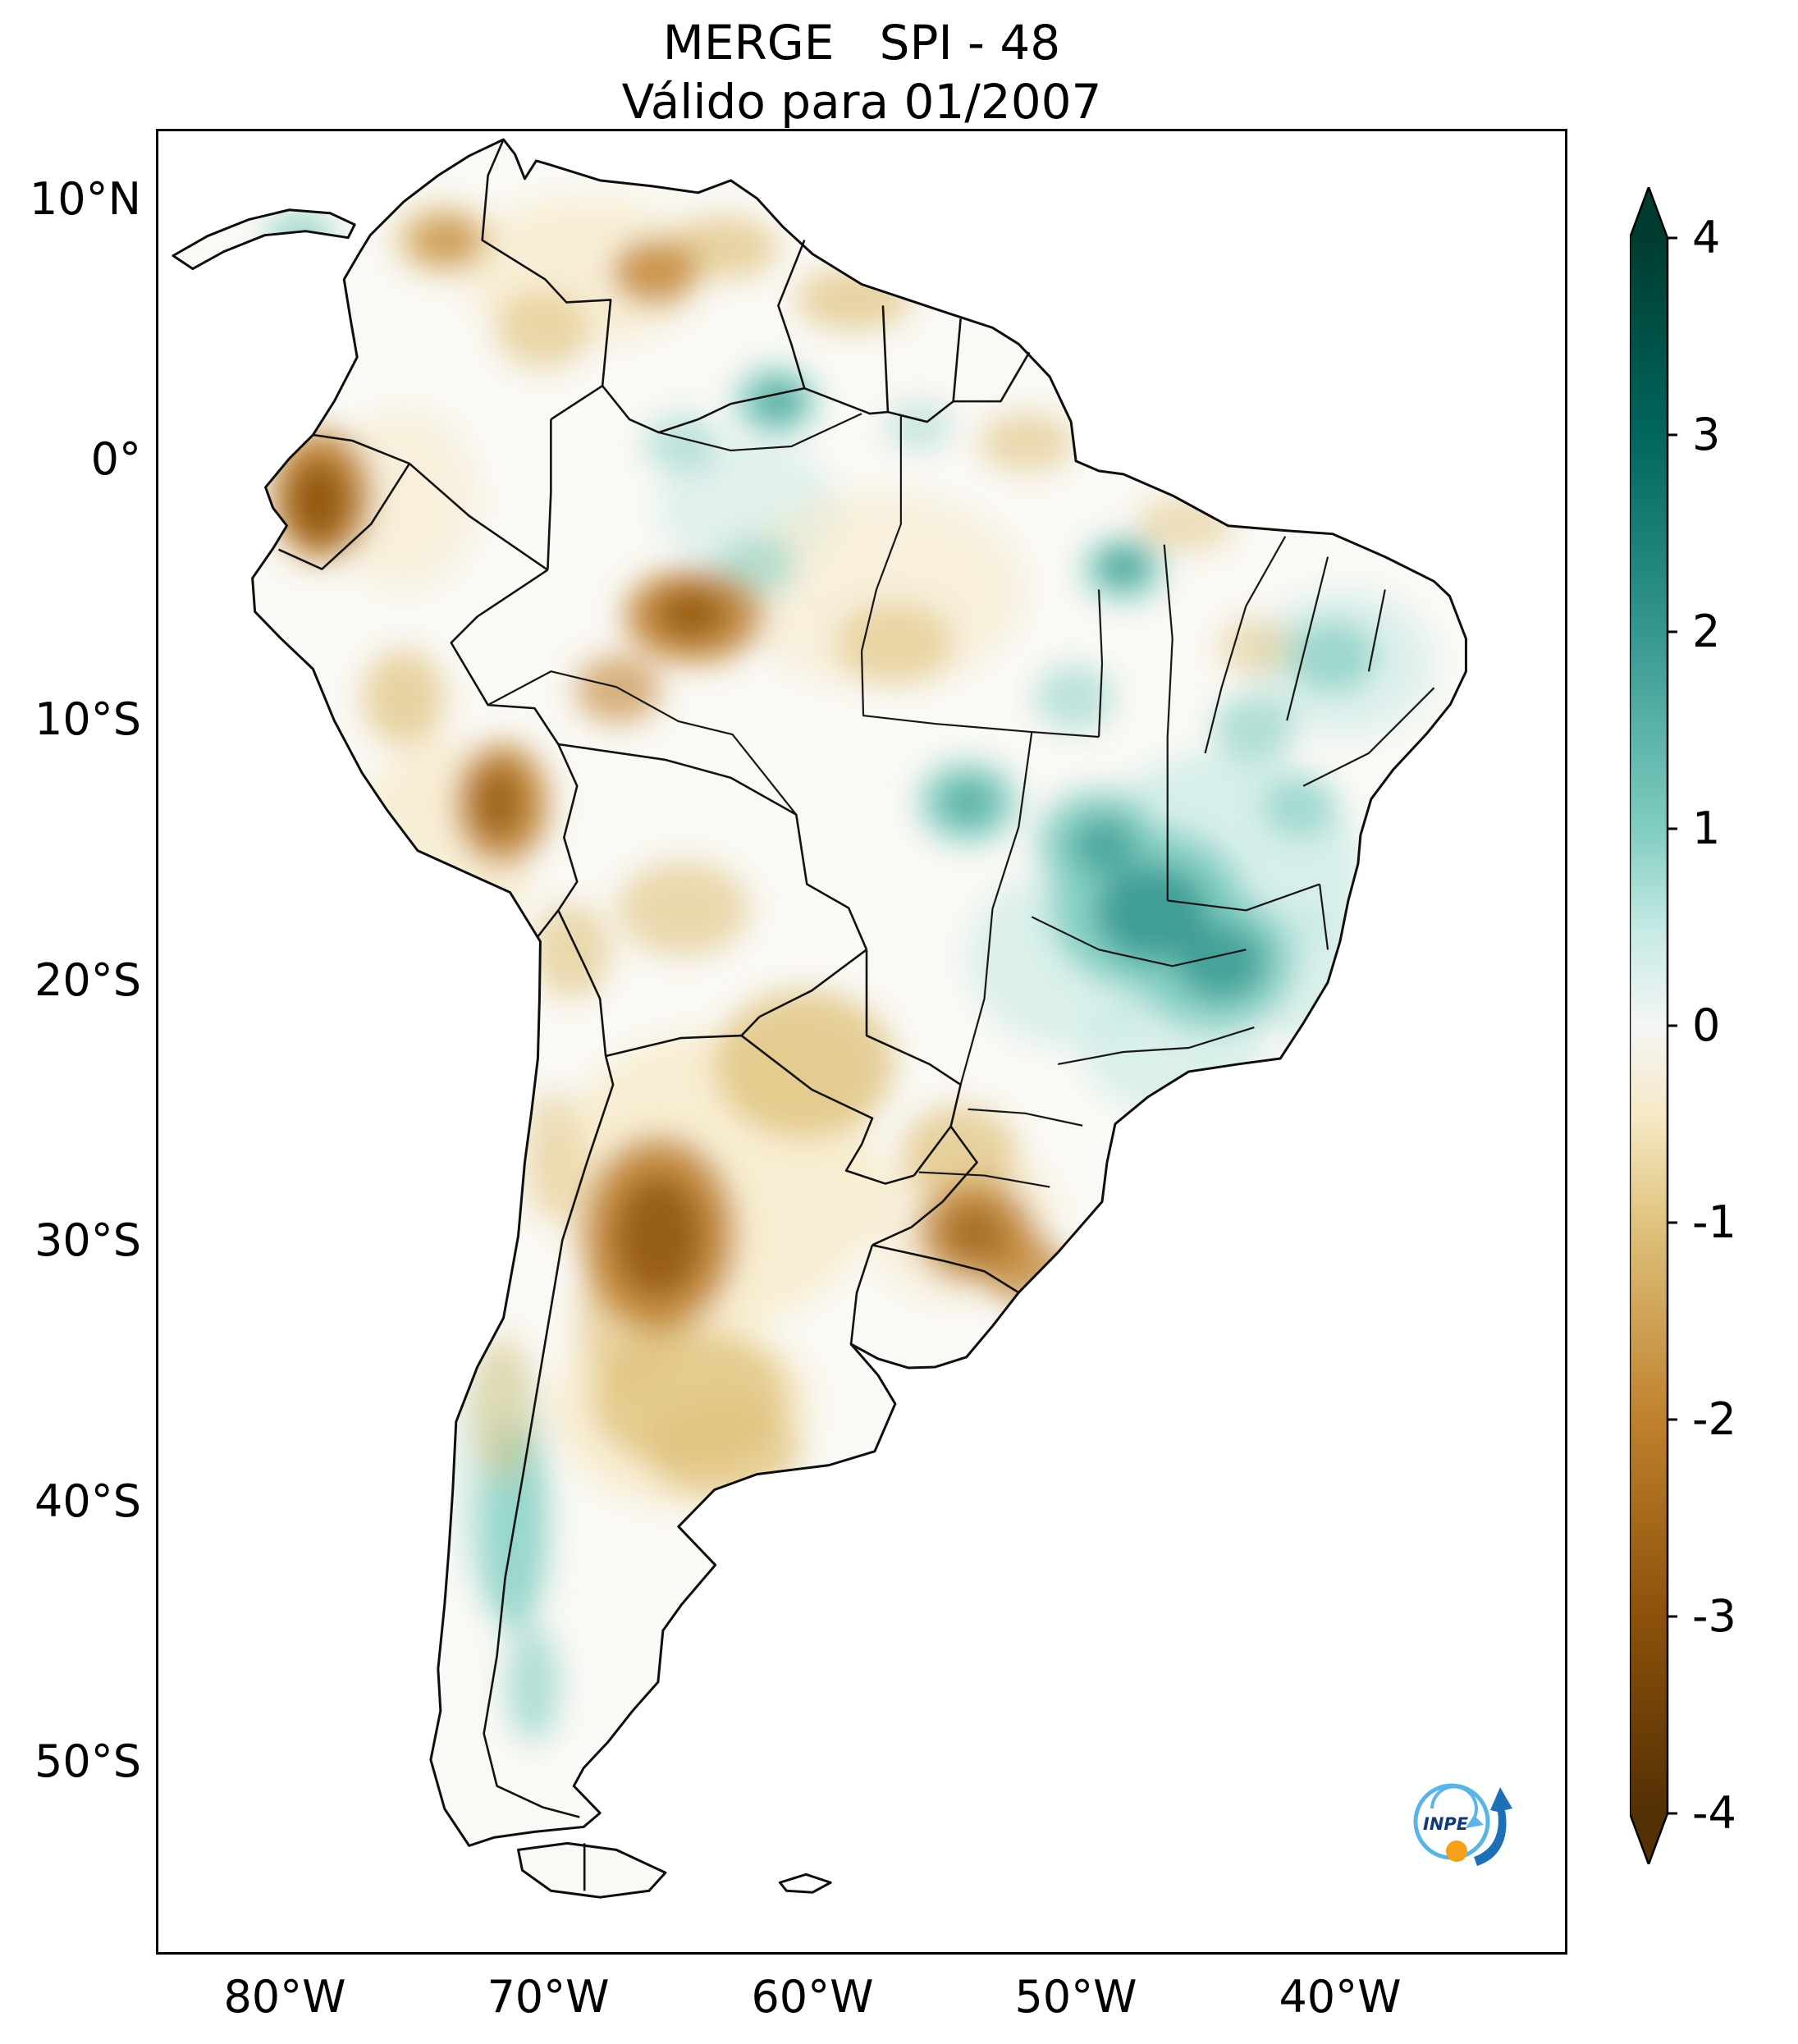  Describe the element at coordinates (1446, 1824) in the screenshot. I see `inpe-logo-text: INPE` at that location.